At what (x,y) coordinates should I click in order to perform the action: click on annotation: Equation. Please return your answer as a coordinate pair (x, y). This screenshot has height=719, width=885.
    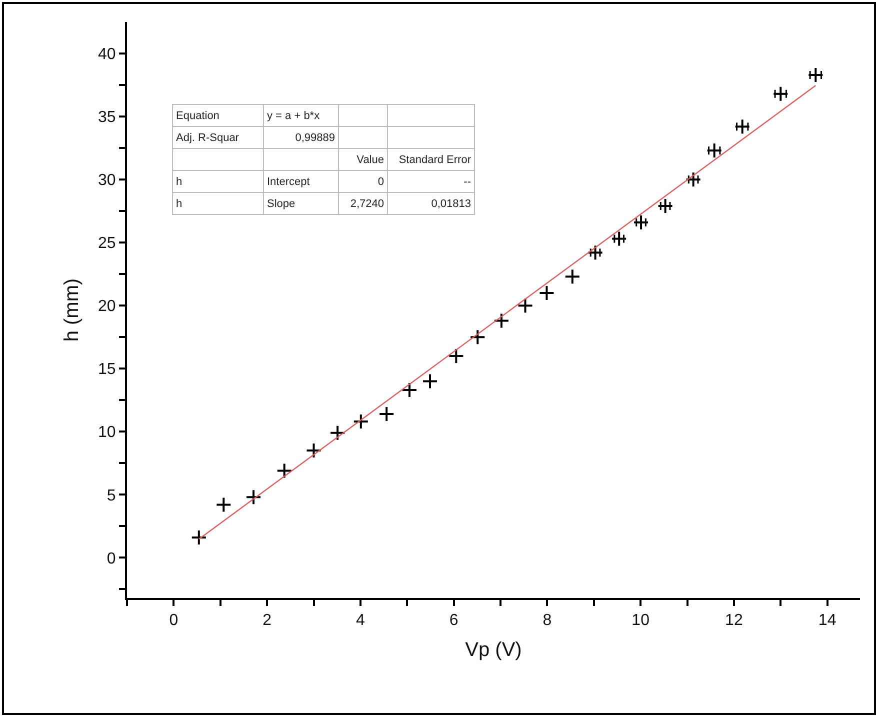
    Looking at the image, I should click on (218, 115).